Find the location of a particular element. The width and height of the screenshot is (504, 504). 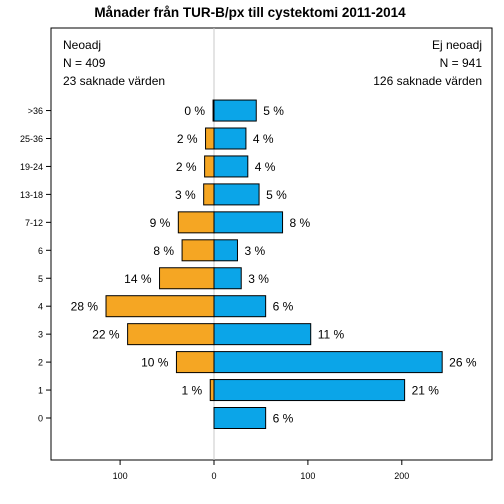

y-axis: 0 1 2 3 4 5 6 7-12 13-18 19-24 25-36 >36 is located at coordinates (35, 265).